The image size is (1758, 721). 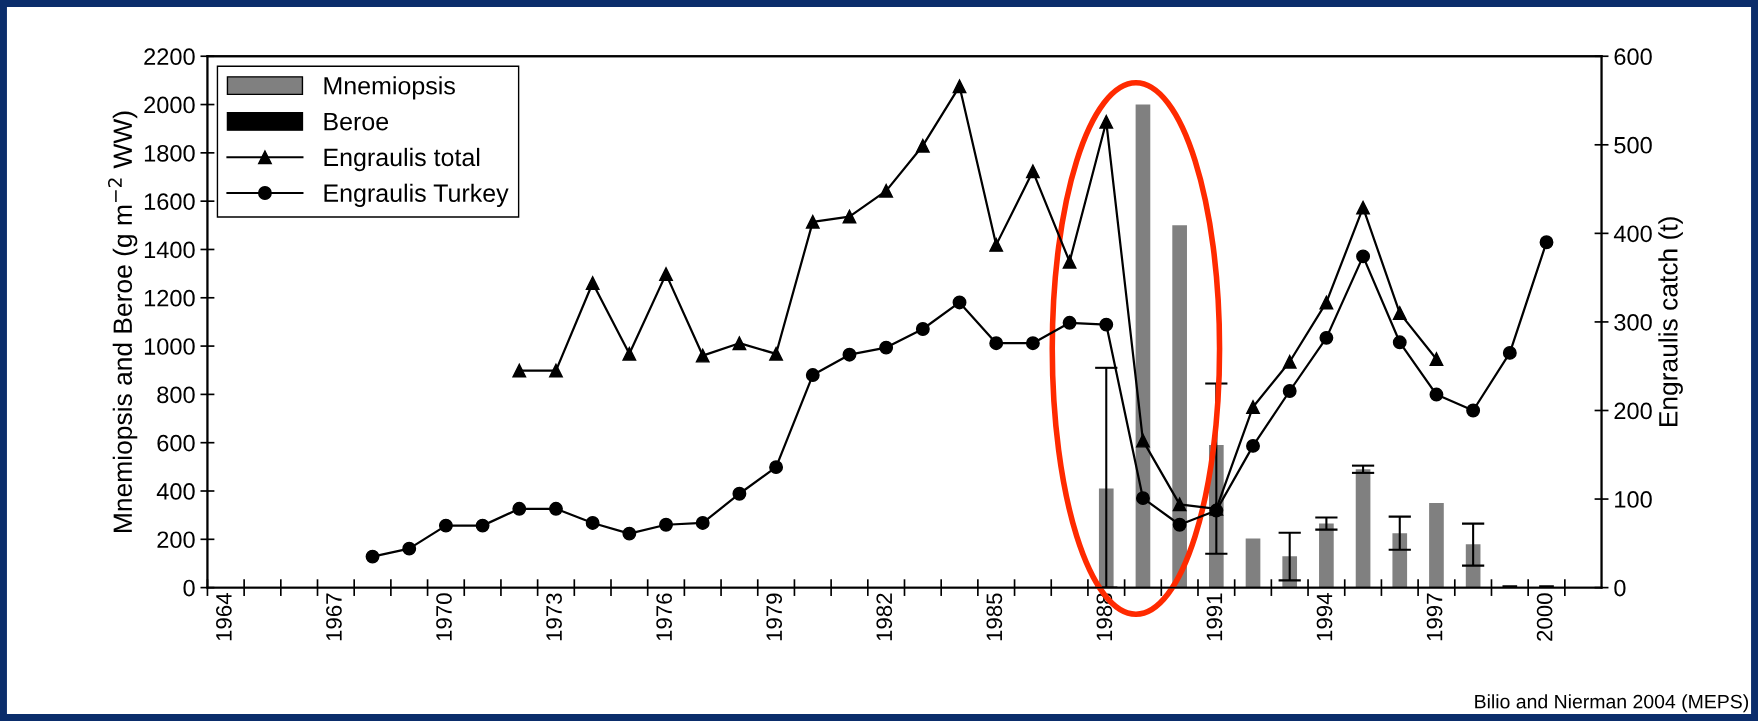 I want to click on x-tick-label: 1970, so click(x=444, y=617).